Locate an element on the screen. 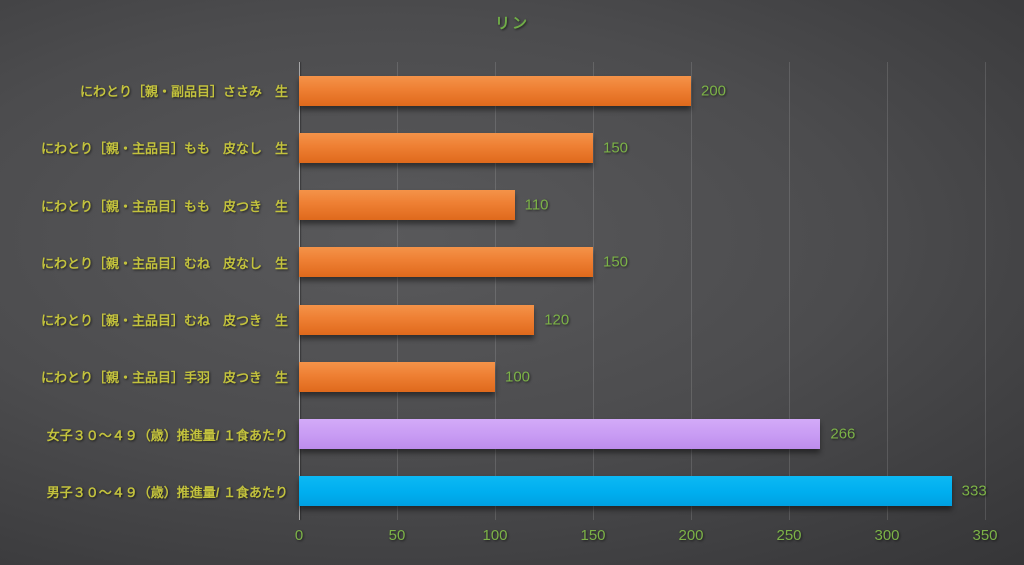  x-tick-label: 100 is located at coordinates (495, 535).